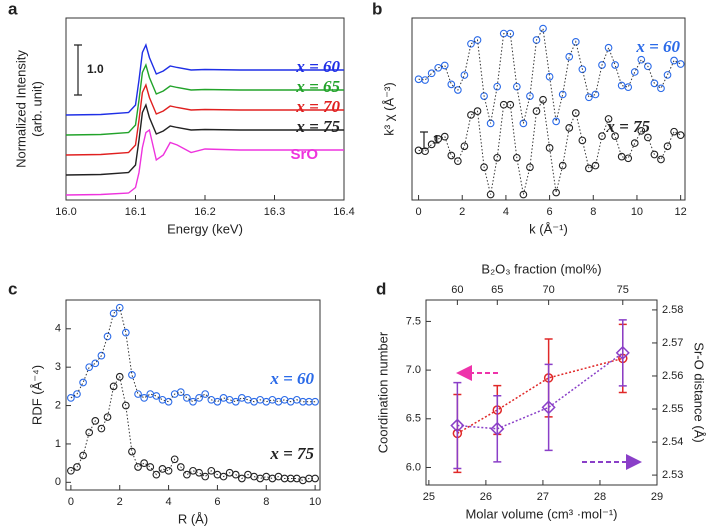 This screenshot has width=709, height=530. Describe the element at coordinates (548, 228) in the screenshot. I see `x-axis-label: k (Å⁻¹)` at that location.